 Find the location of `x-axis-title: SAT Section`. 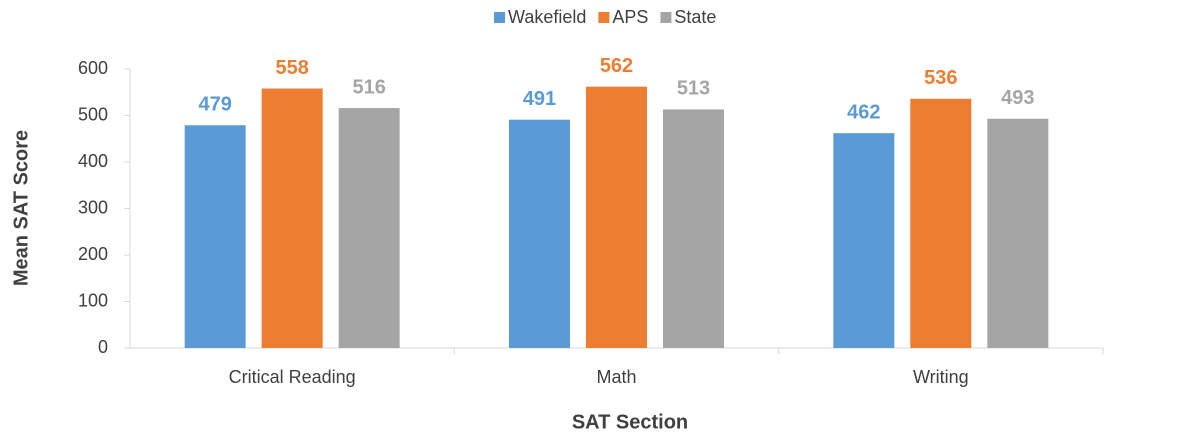

x-axis-title: SAT Section is located at coordinates (630, 422).